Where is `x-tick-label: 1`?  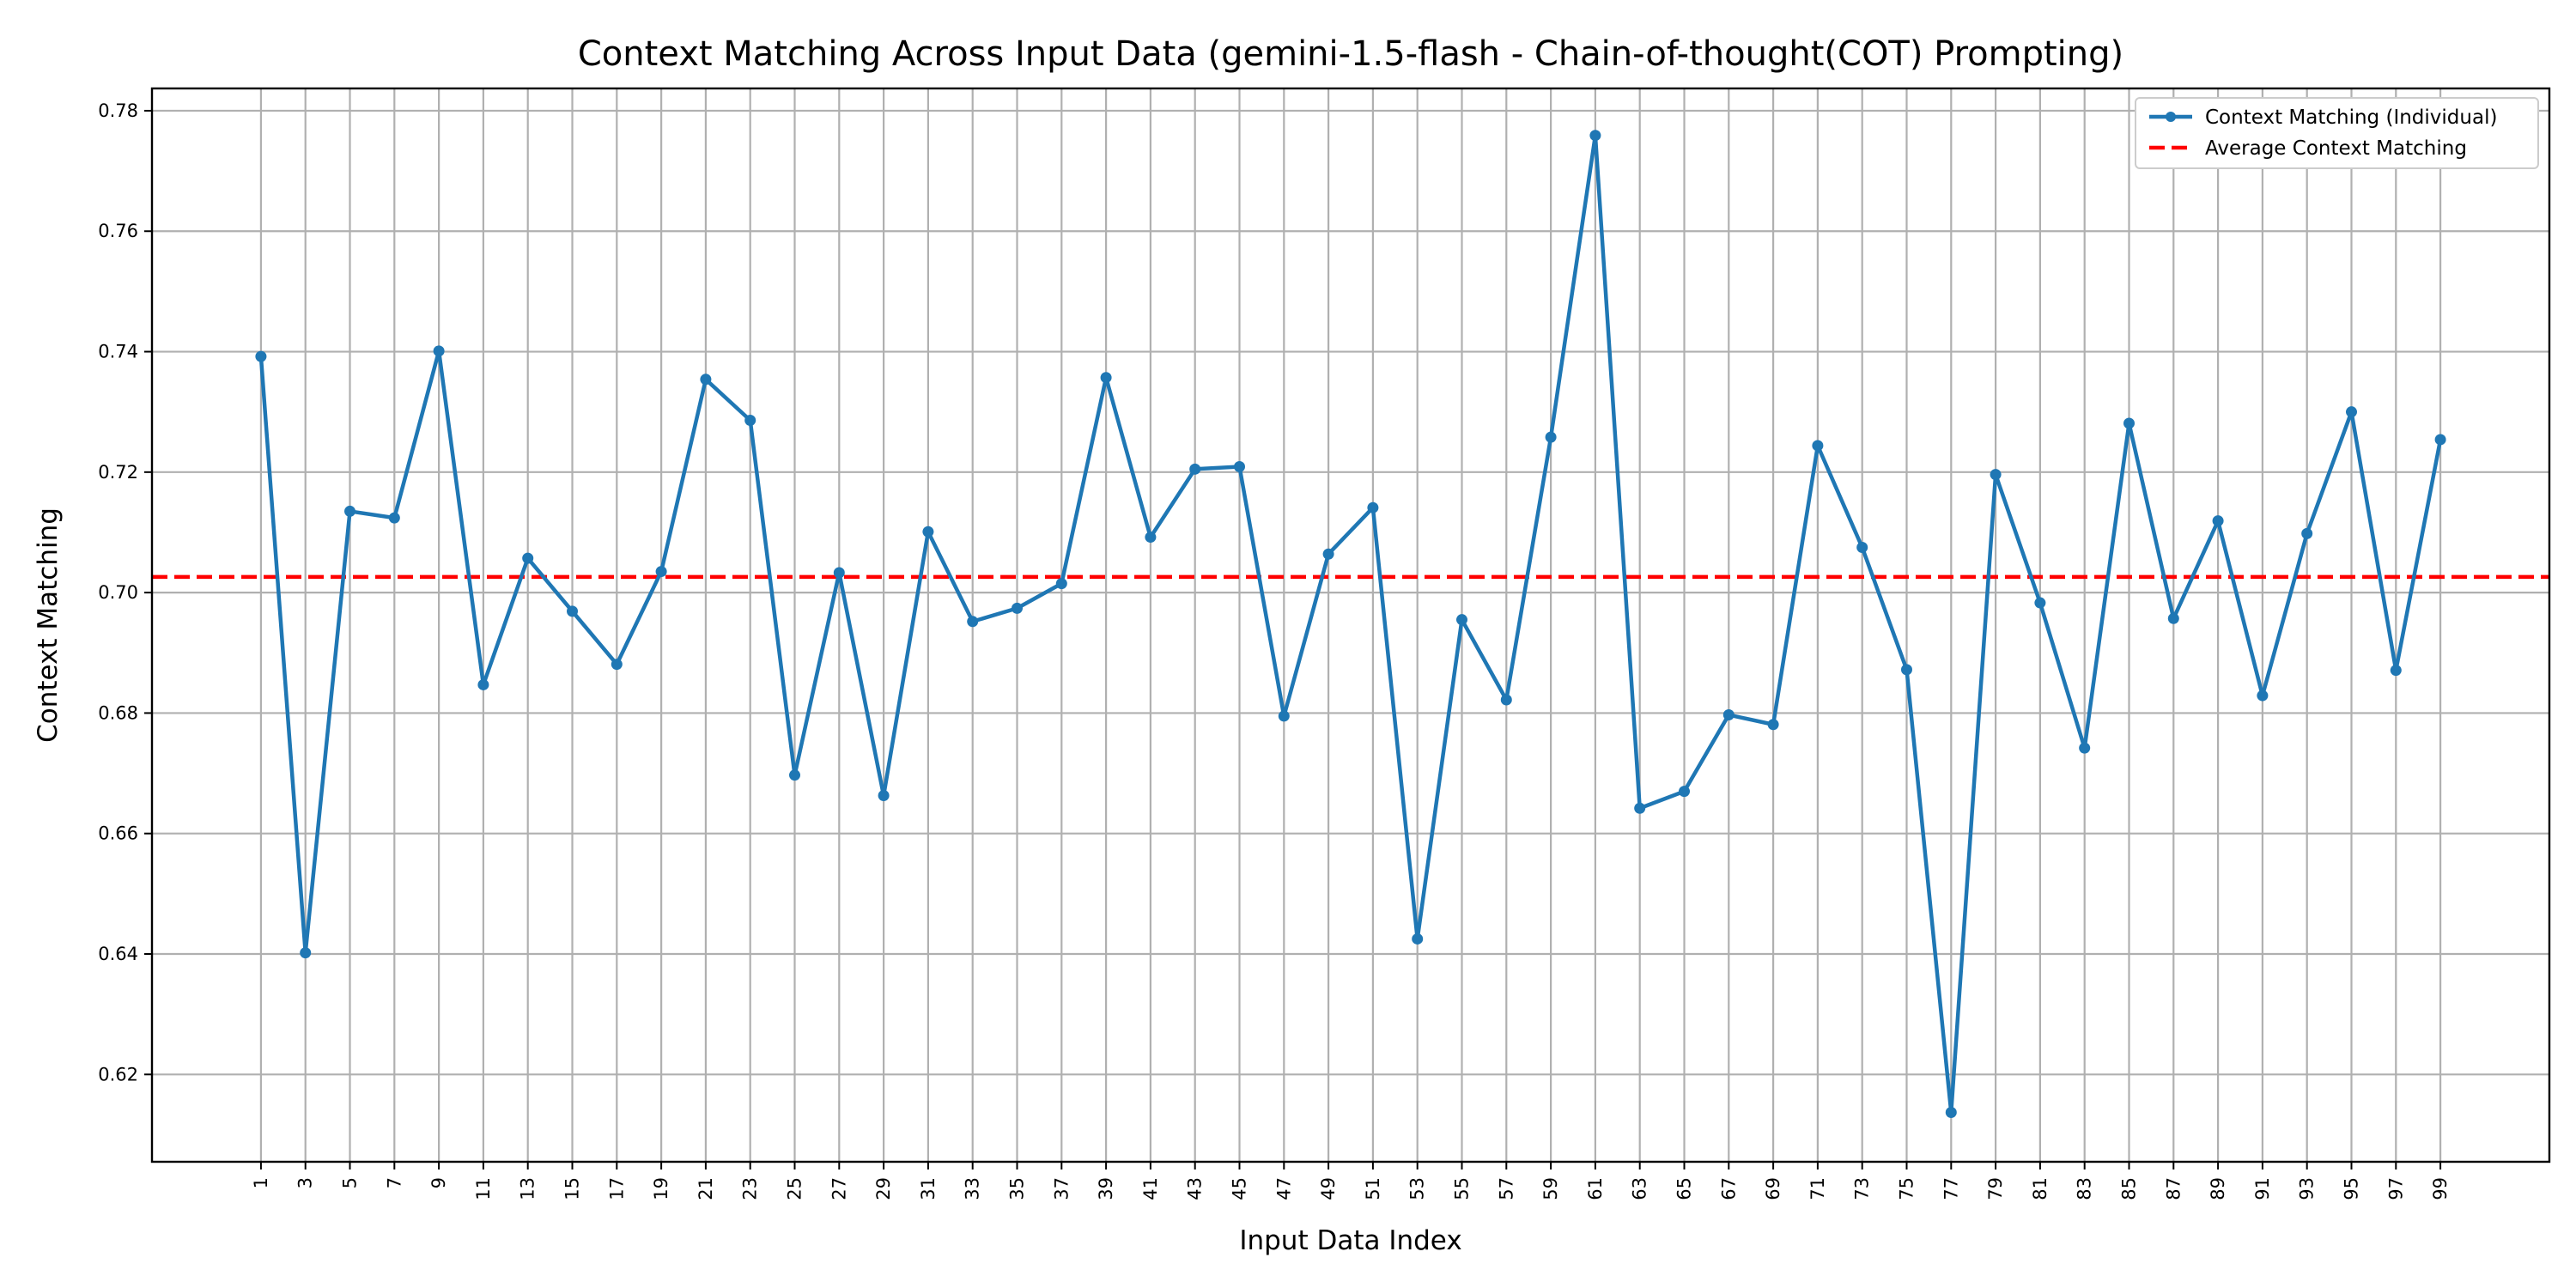 x-tick-label: 1 is located at coordinates (261, 1182).